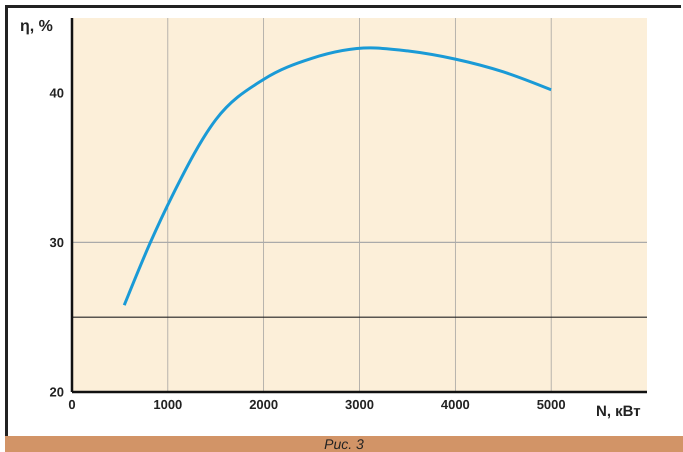 The height and width of the screenshot is (452, 683). I want to click on x-tick-label: 0, so click(72, 404).